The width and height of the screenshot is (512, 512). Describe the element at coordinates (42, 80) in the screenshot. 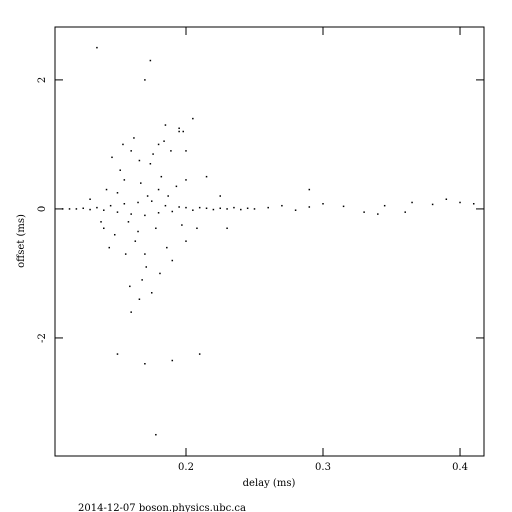

I see `y-tick-label: 2` at that location.